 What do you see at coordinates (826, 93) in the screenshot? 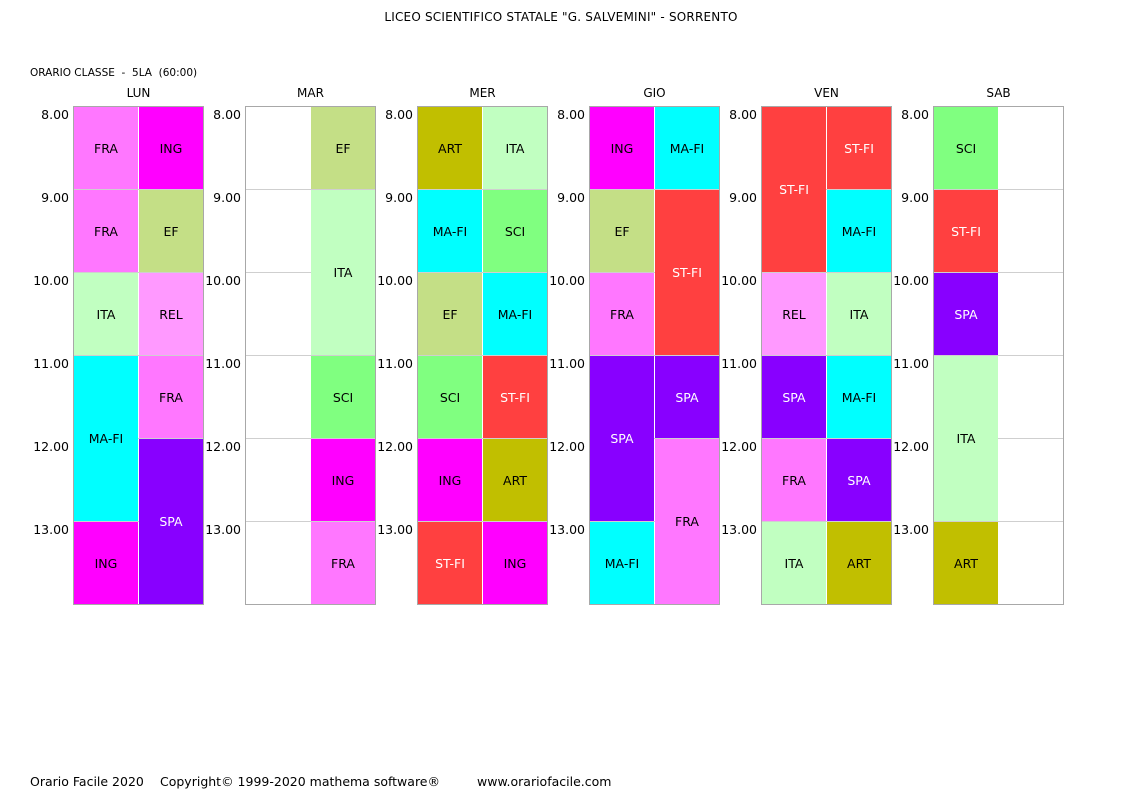
I see `day-header-ven: VEN` at bounding box center [826, 93].